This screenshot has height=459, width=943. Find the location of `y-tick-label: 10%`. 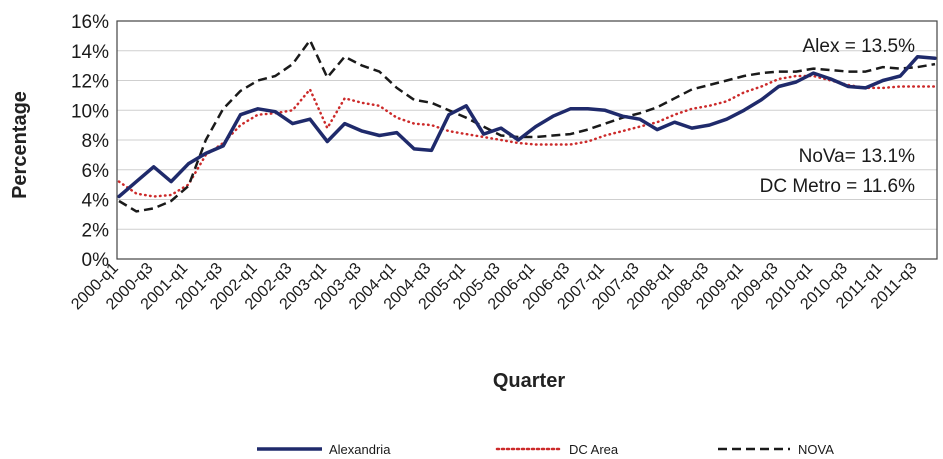

y-tick-label: 10% is located at coordinates (90, 111).